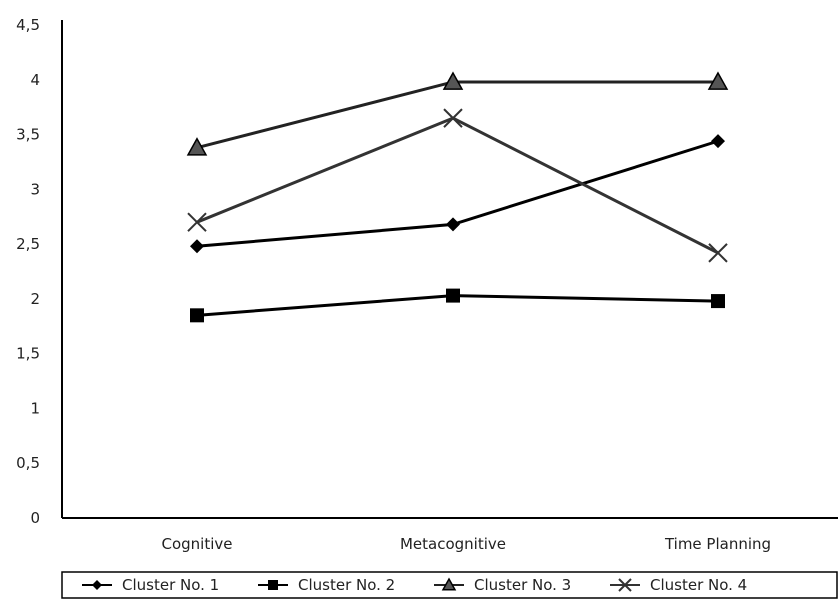 The height and width of the screenshot is (599, 838). Describe the element at coordinates (717, 544) in the screenshot. I see `x-category-label: Time Planning` at that location.